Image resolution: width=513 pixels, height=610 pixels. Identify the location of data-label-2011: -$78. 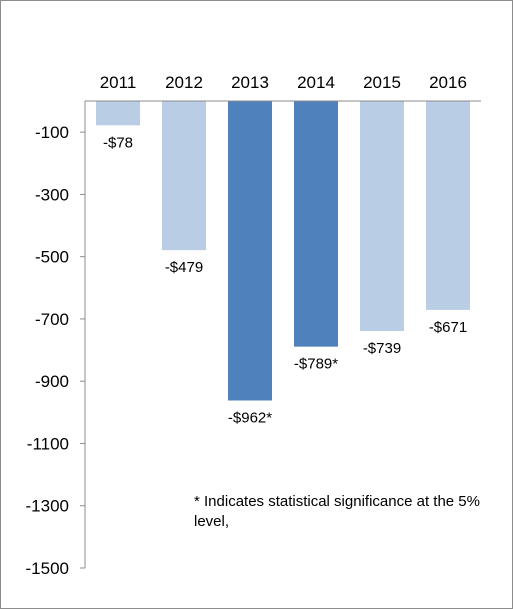
(118, 142).